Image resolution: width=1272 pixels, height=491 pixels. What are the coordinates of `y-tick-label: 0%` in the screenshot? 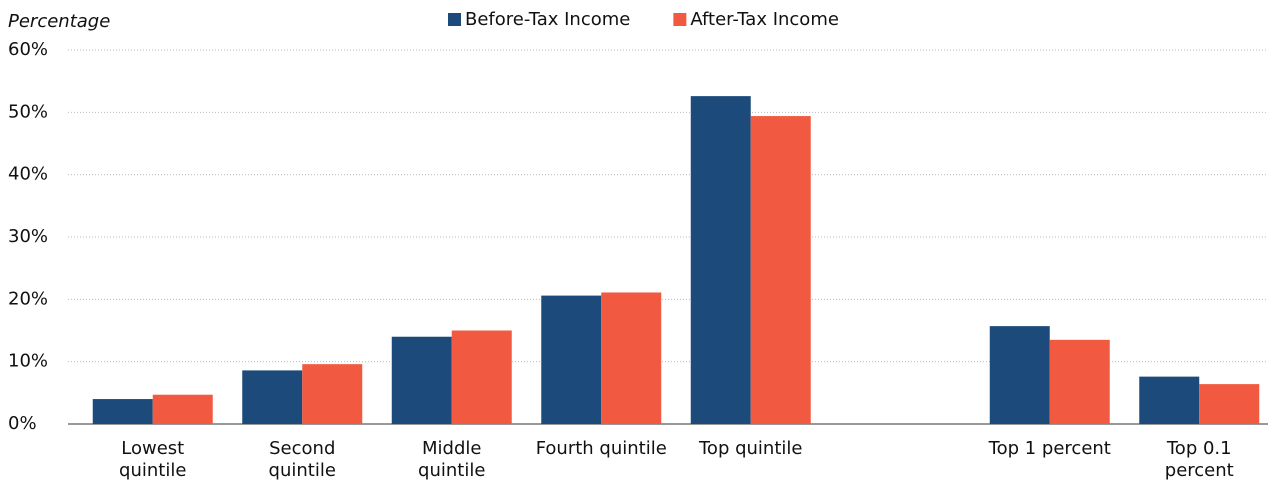 It's located at (22, 423).